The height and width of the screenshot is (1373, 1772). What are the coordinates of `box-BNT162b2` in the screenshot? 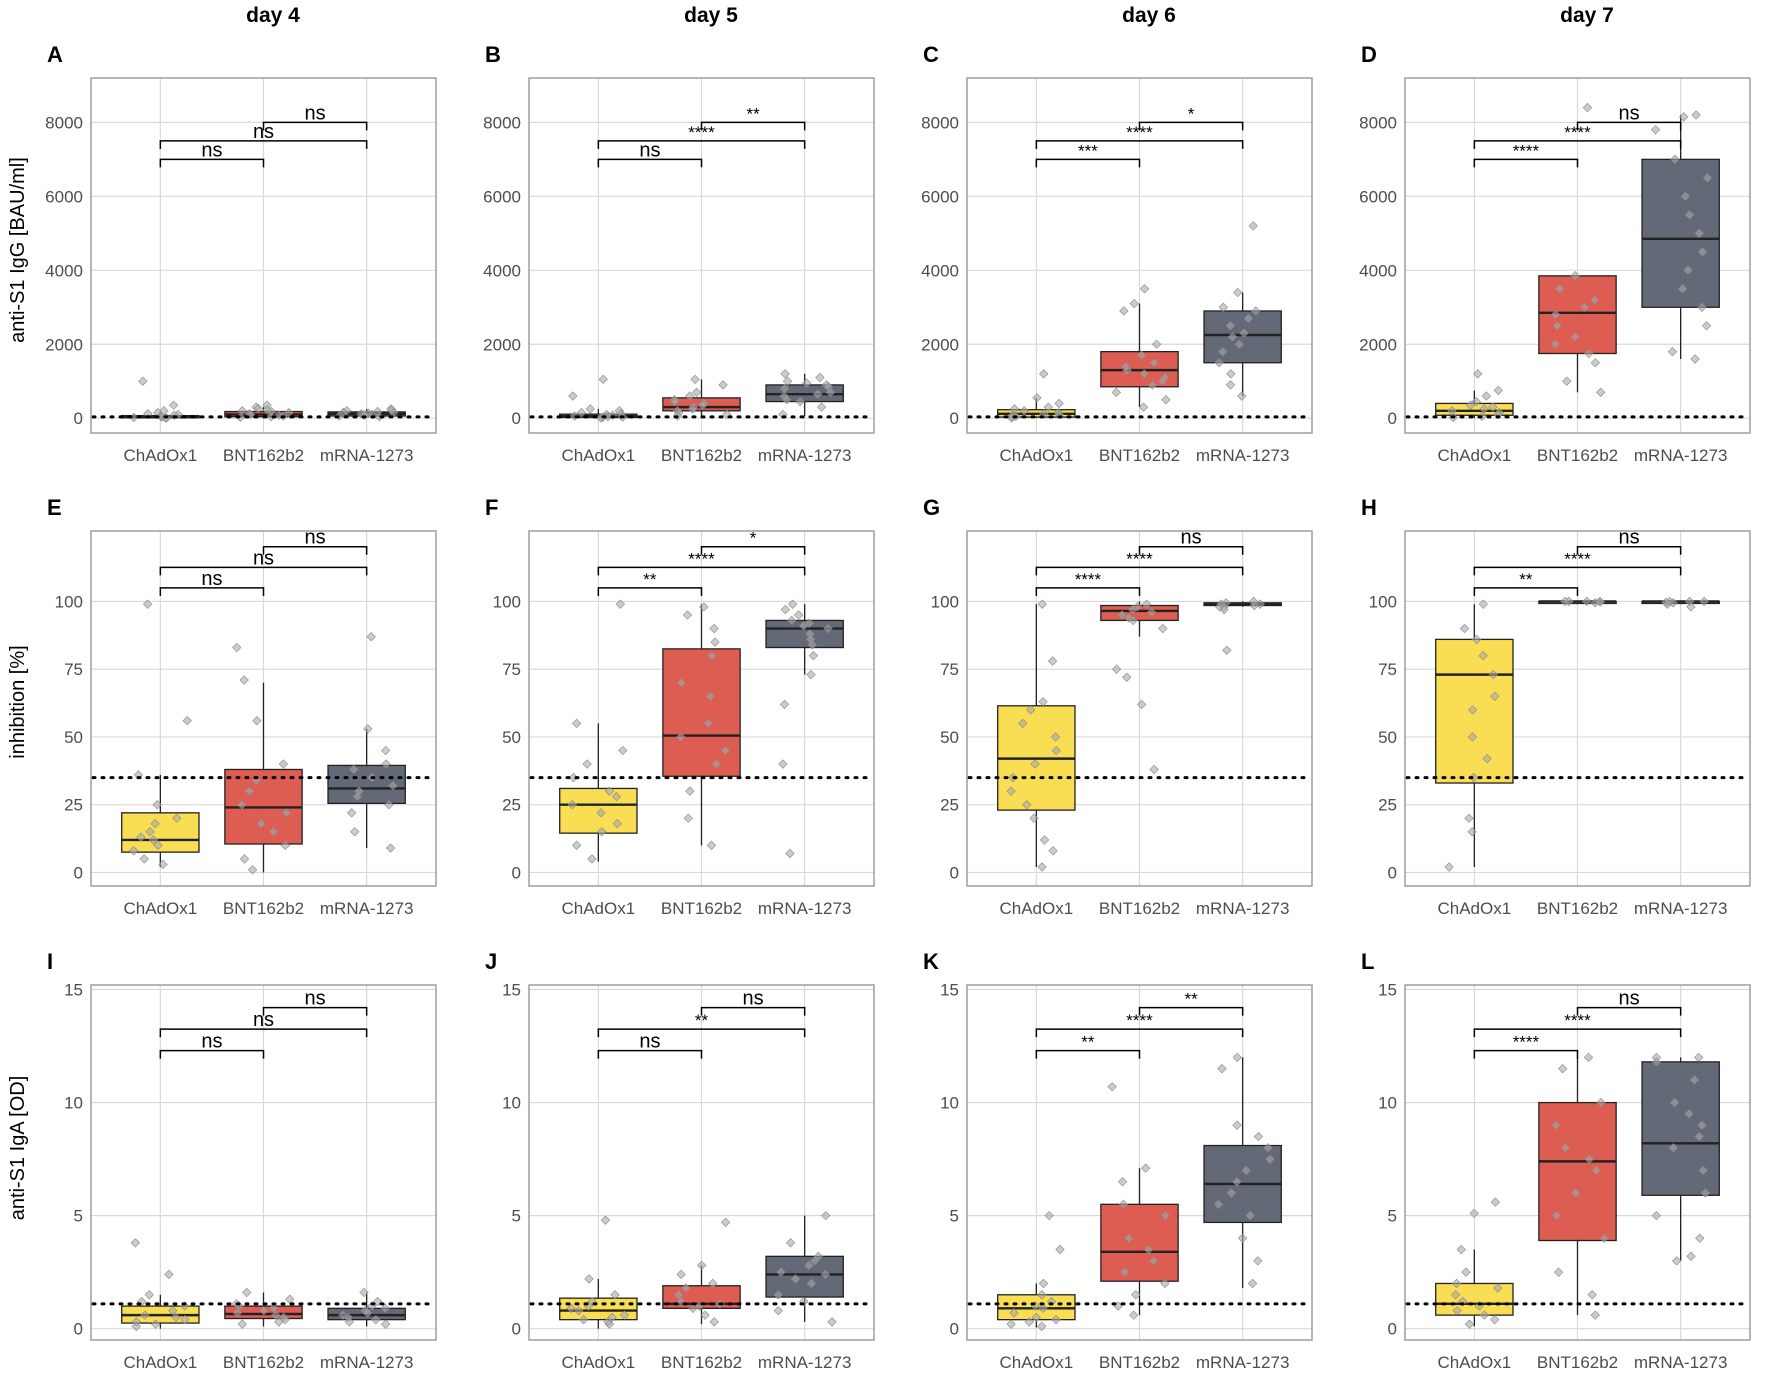 It's located at (1577, 315).